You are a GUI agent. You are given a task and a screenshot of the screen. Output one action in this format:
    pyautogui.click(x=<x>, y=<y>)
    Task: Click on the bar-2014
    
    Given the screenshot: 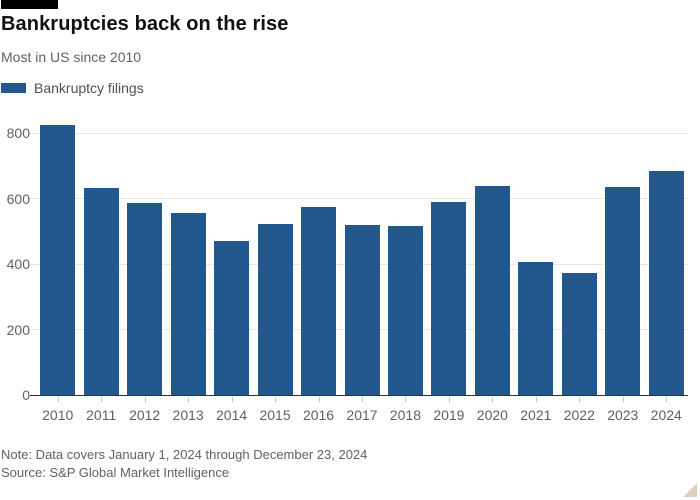 What is the action you would take?
    pyautogui.click(x=232, y=317)
    